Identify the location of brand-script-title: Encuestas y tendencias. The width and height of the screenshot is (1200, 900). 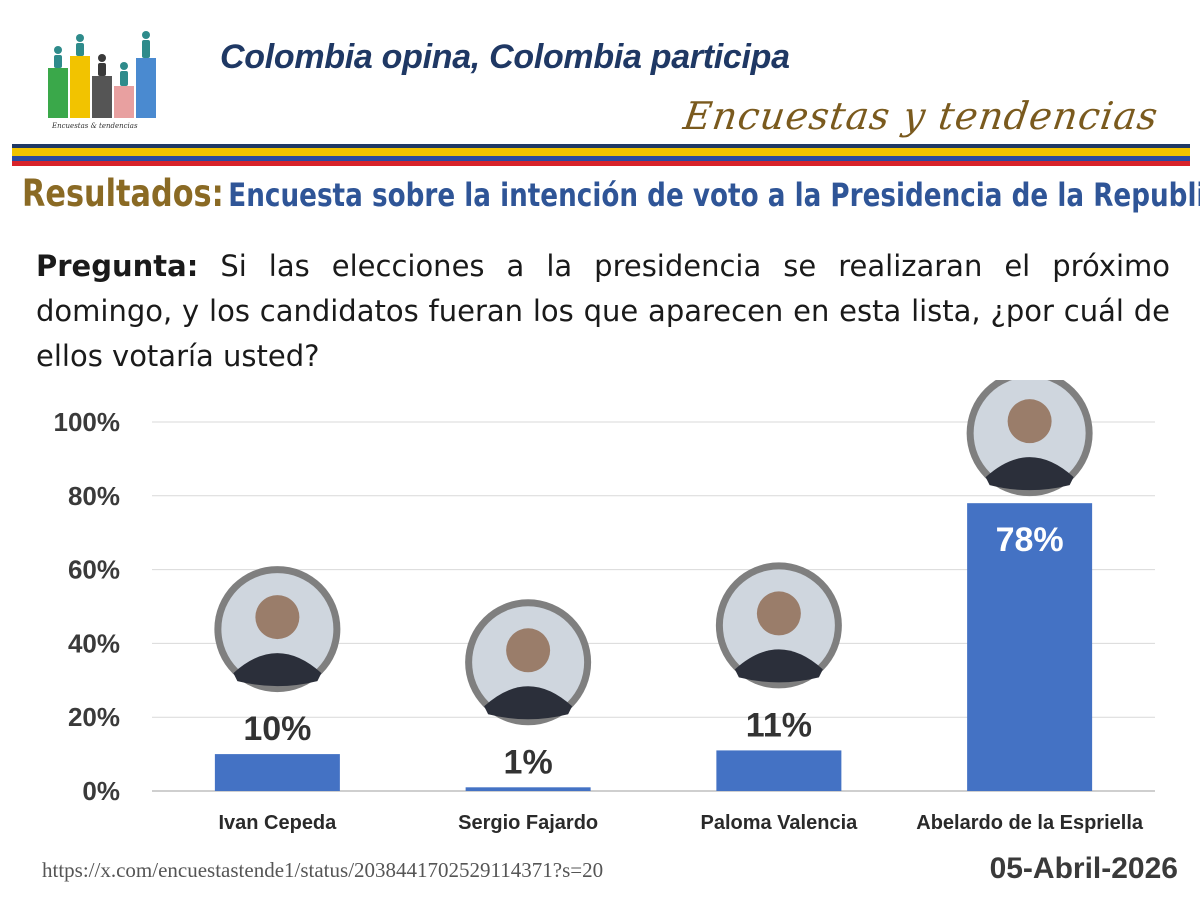
(921, 116).